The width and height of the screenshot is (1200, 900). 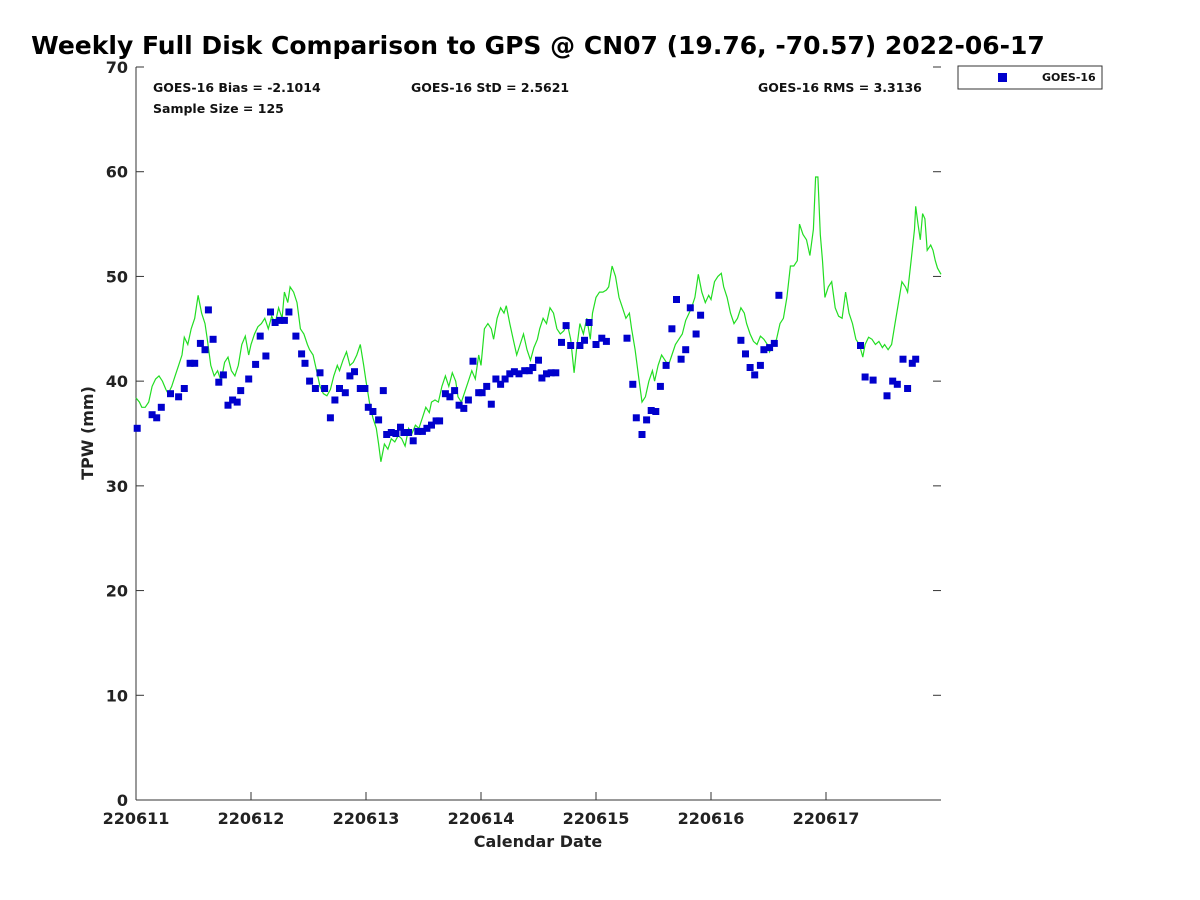 What do you see at coordinates (117, 172) in the screenshot?
I see `y-tick-label: 60` at bounding box center [117, 172].